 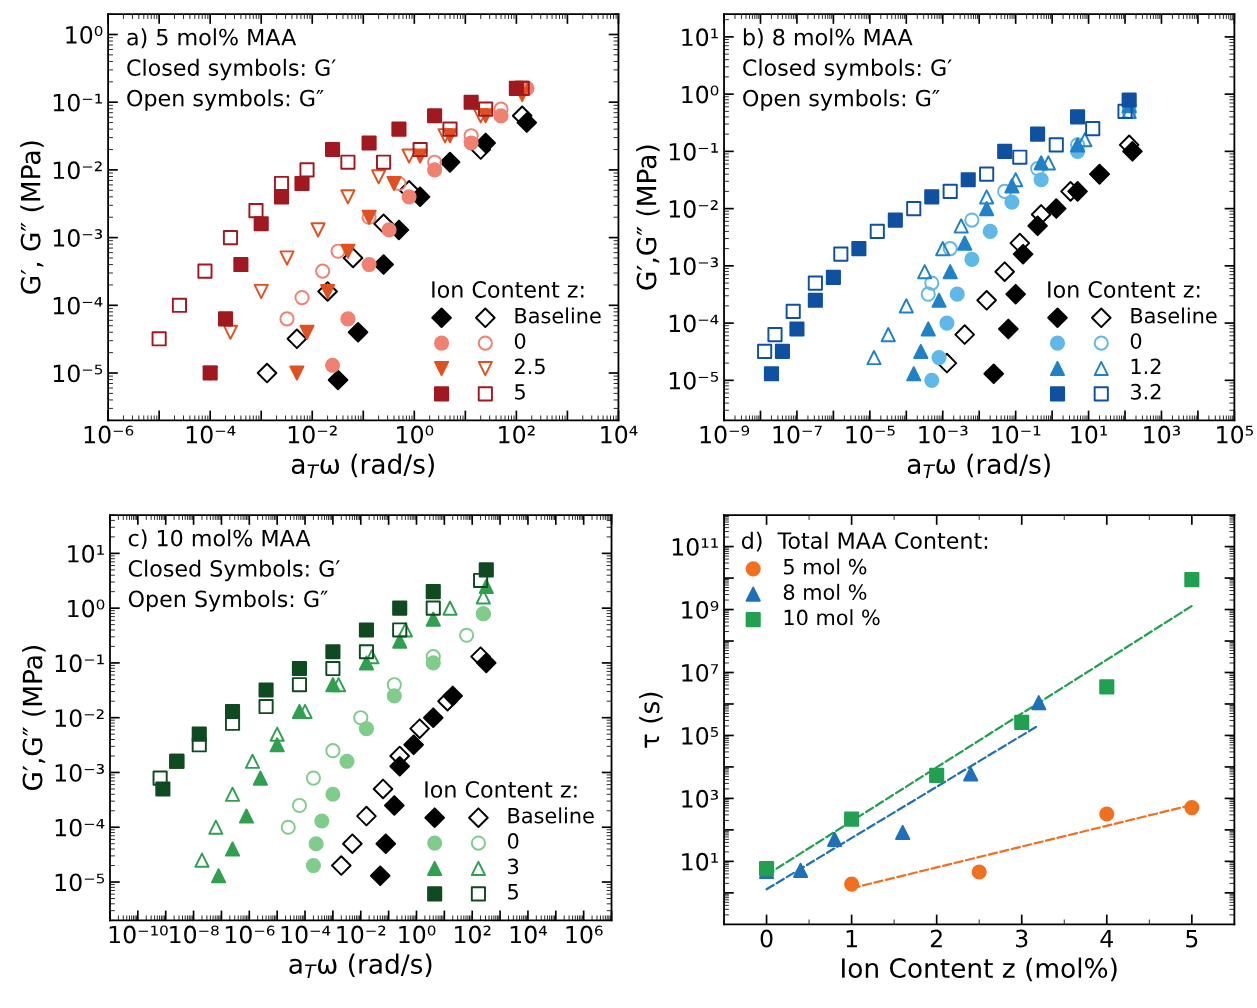 What do you see at coordinates (1016, 434) in the screenshot?
I see `x-tick-label: 10⁻¹` at bounding box center [1016, 434].